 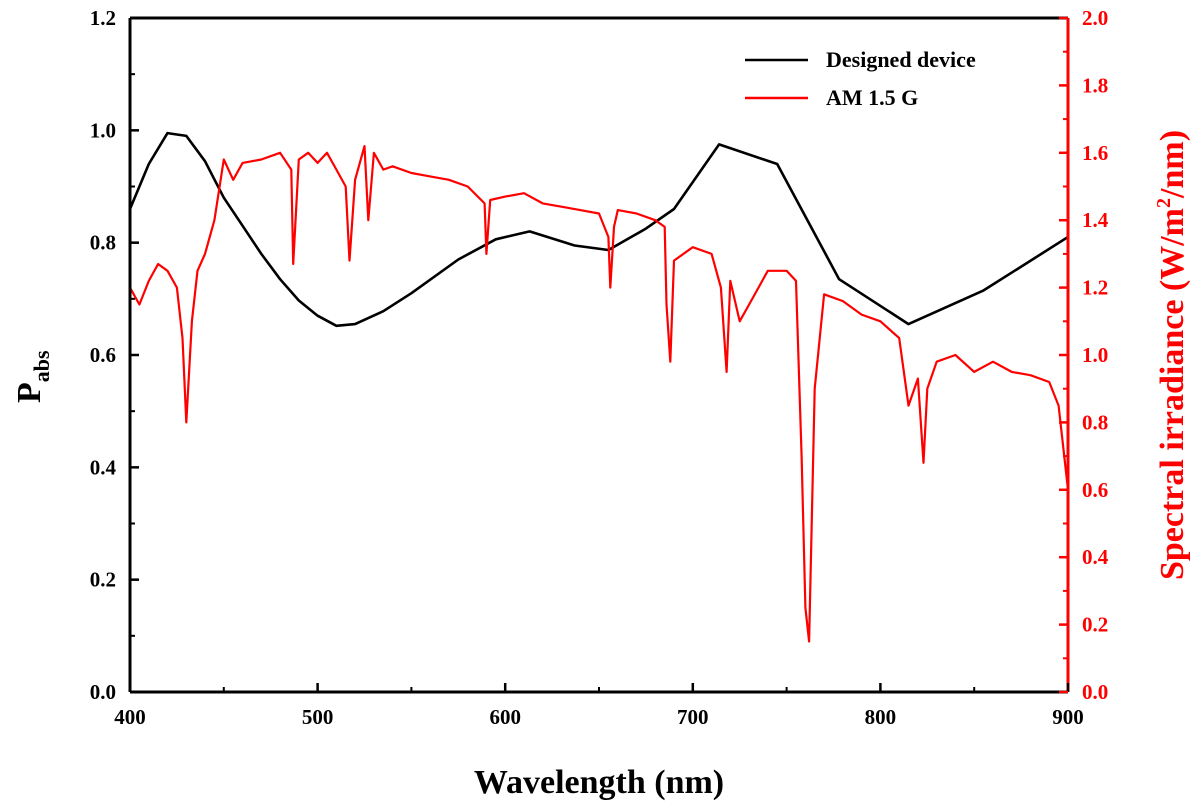 What do you see at coordinates (860, 78) in the screenshot?
I see `legend: Designed device AM 1.5 G` at bounding box center [860, 78].